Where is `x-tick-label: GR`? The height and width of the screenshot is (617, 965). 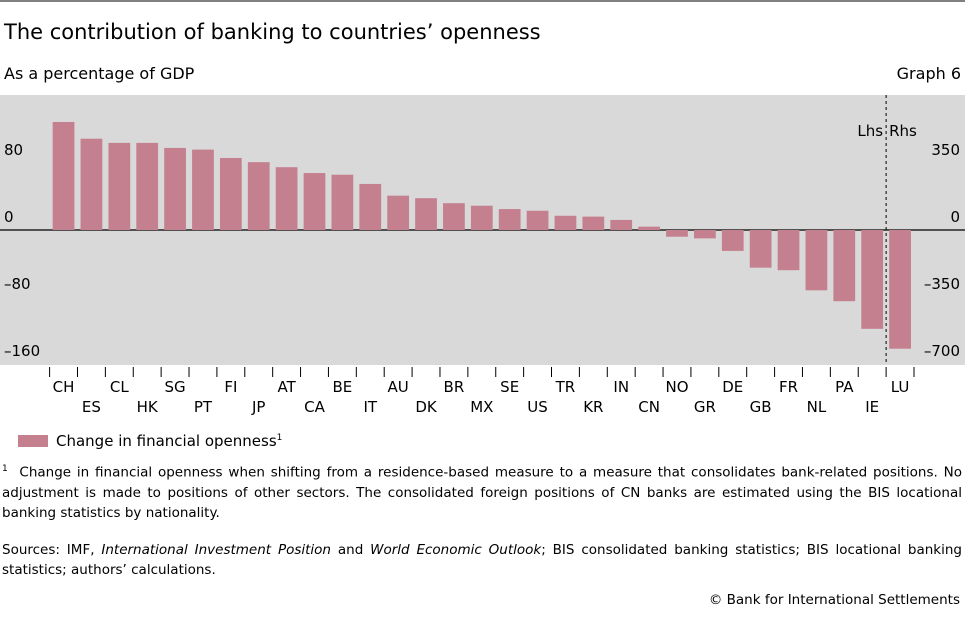 x-tick-label: GR is located at coordinates (705, 407).